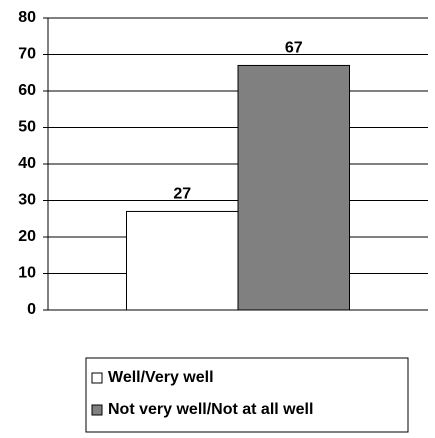 Image resolution: width=435 pixels, height=438 pixels. What do you see at coordinates (27, 236) in the screenshot?
I see `y-tick-label: 20` at bounding box center [27, 236].